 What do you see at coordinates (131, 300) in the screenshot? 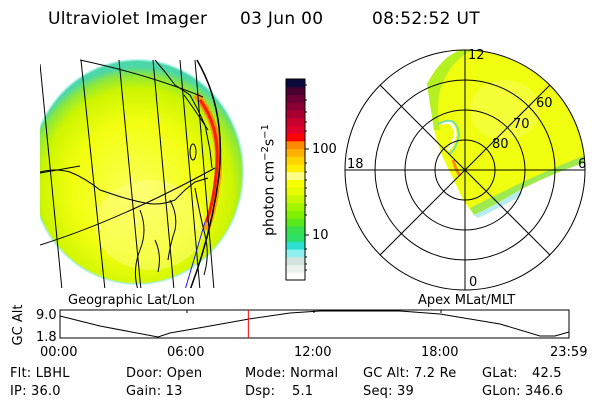
I see `globe-label: Geographic Lat/Lon` at bounding box center [131, 300].